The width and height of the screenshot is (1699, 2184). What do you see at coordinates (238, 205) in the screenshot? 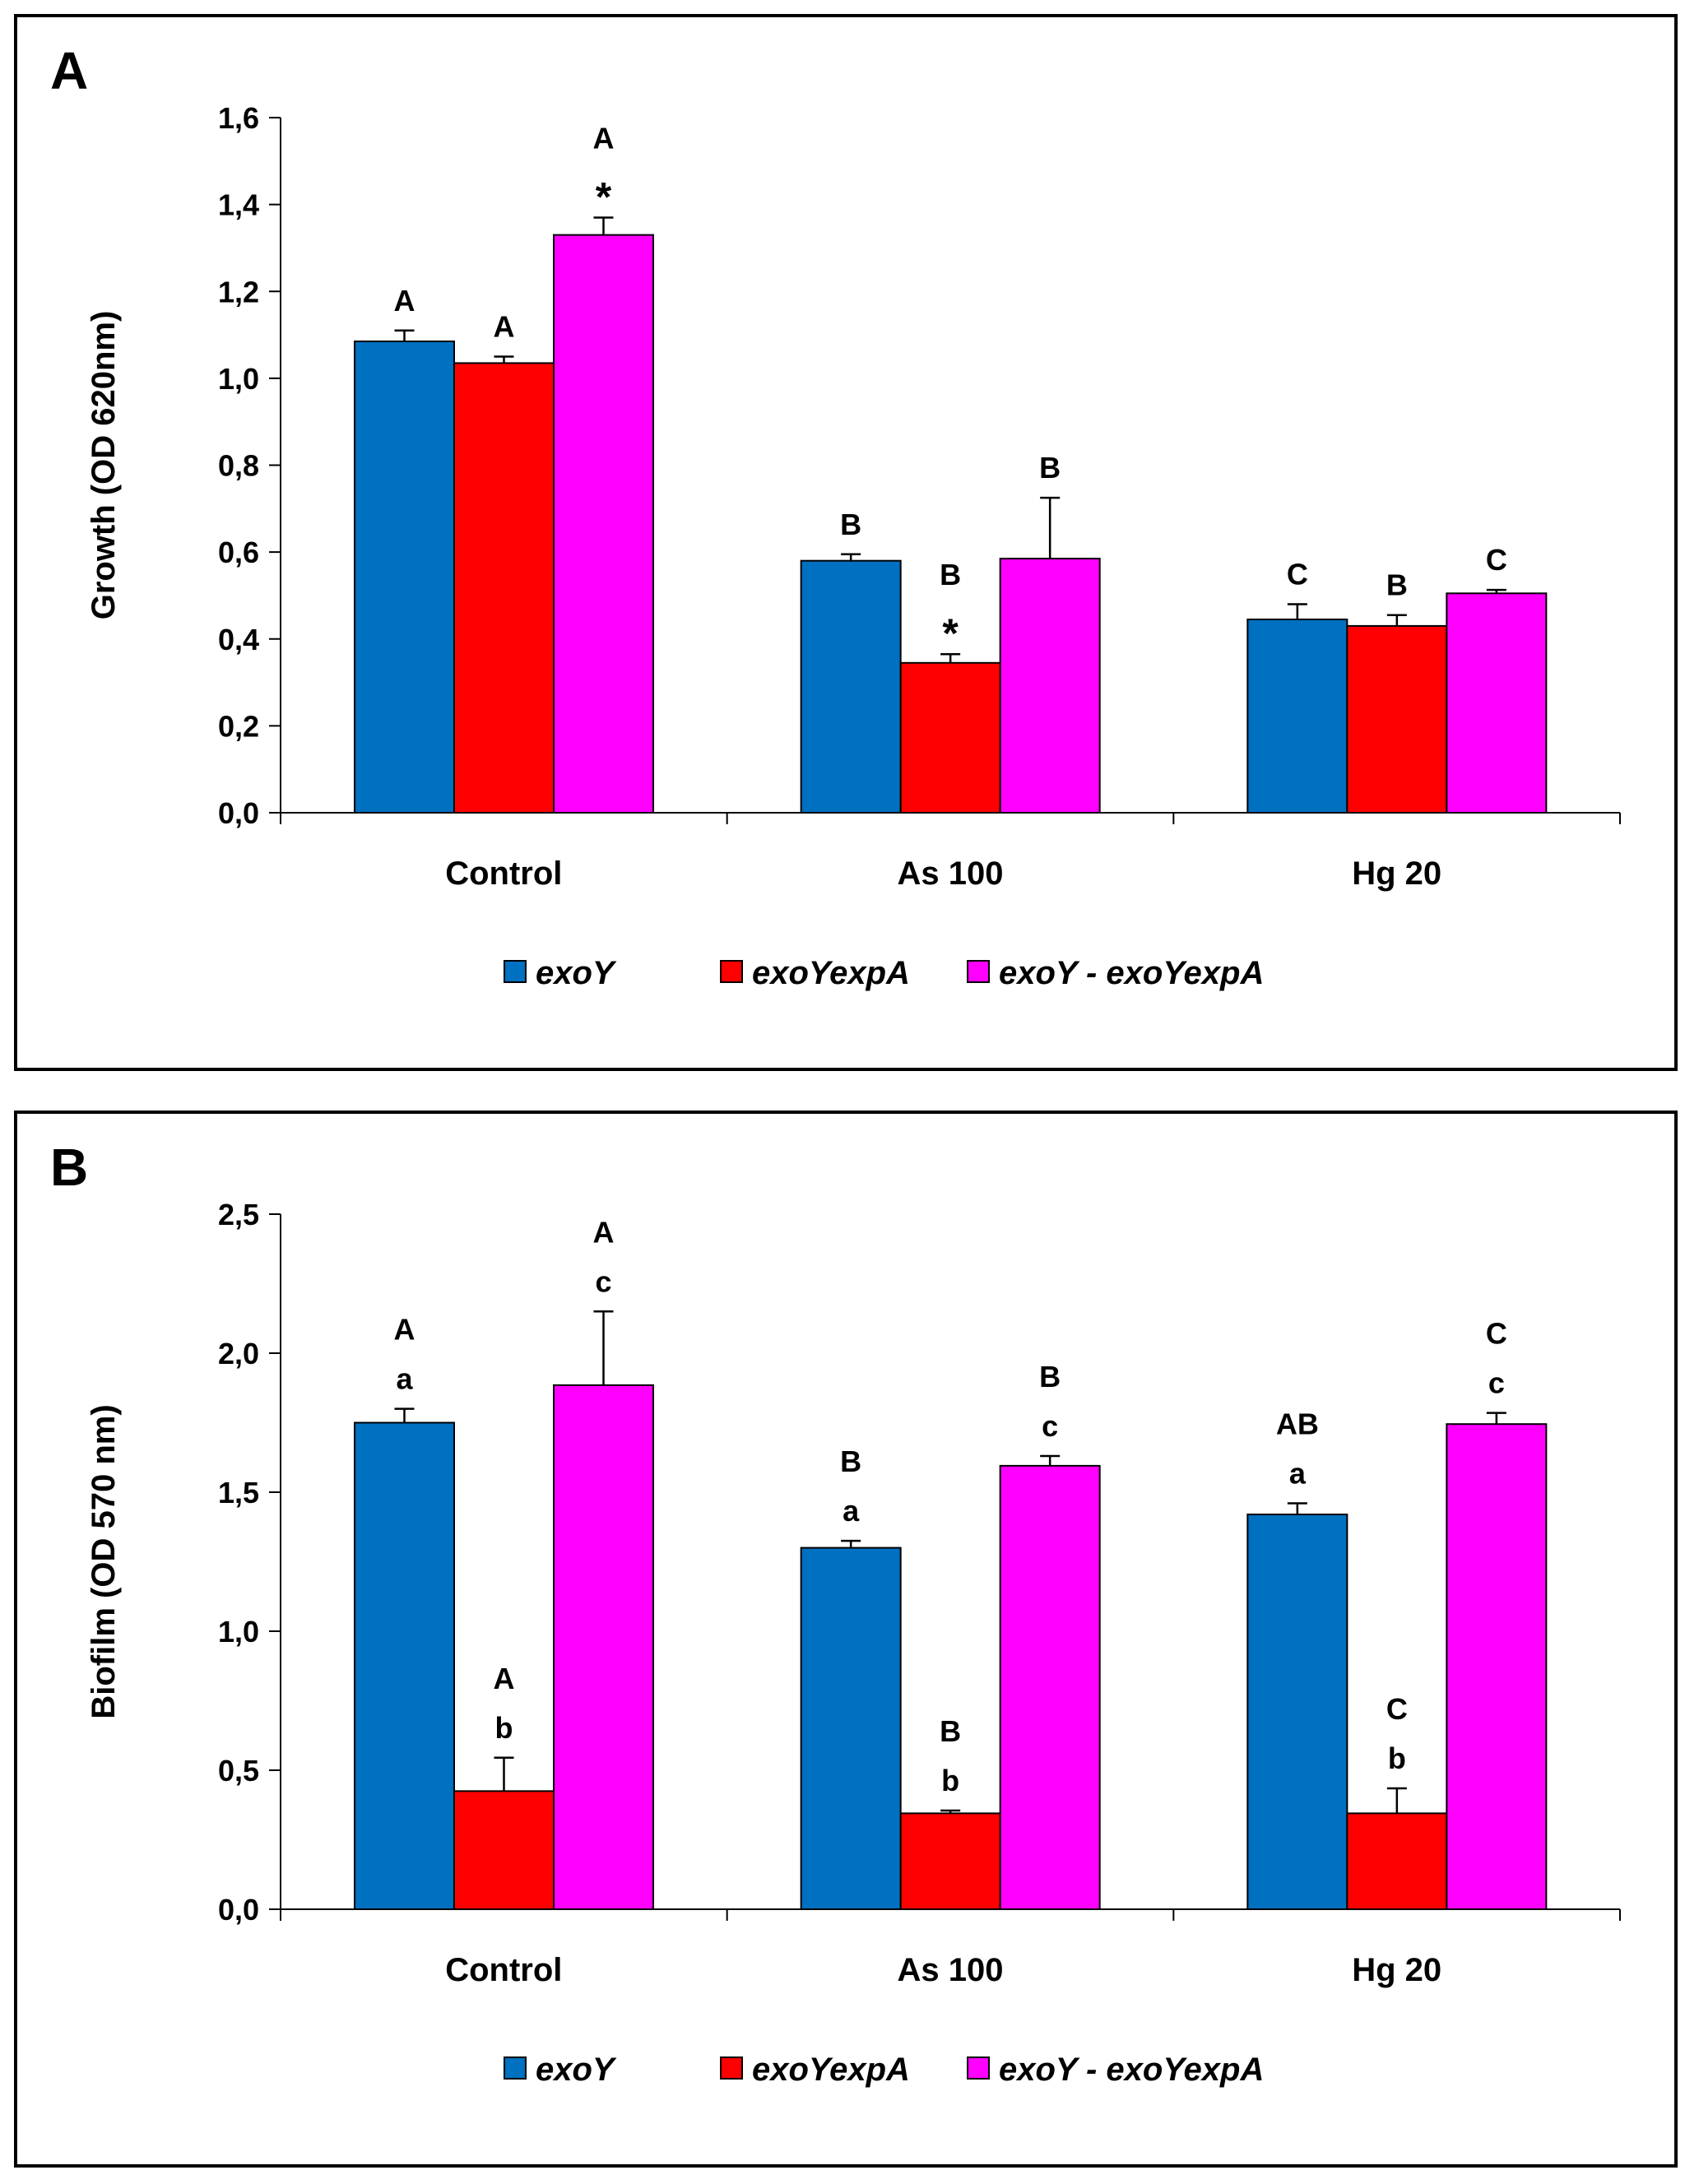
I see `y-tick-label: 1,4` at bounding box center [238, 205].